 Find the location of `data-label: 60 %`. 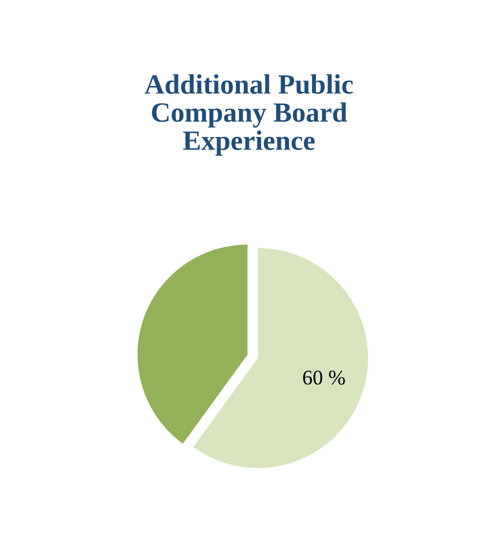

data-label: 60 % is located at coordinates (324, 377).